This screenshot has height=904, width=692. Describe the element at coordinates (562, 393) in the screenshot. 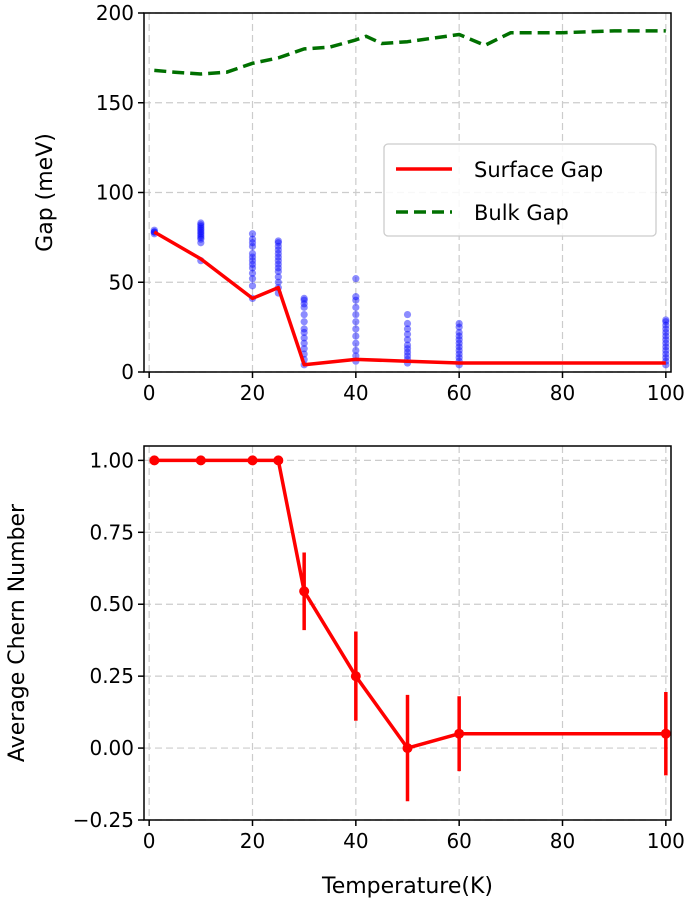

I see `gap-x-tick-label: 80` at that location.